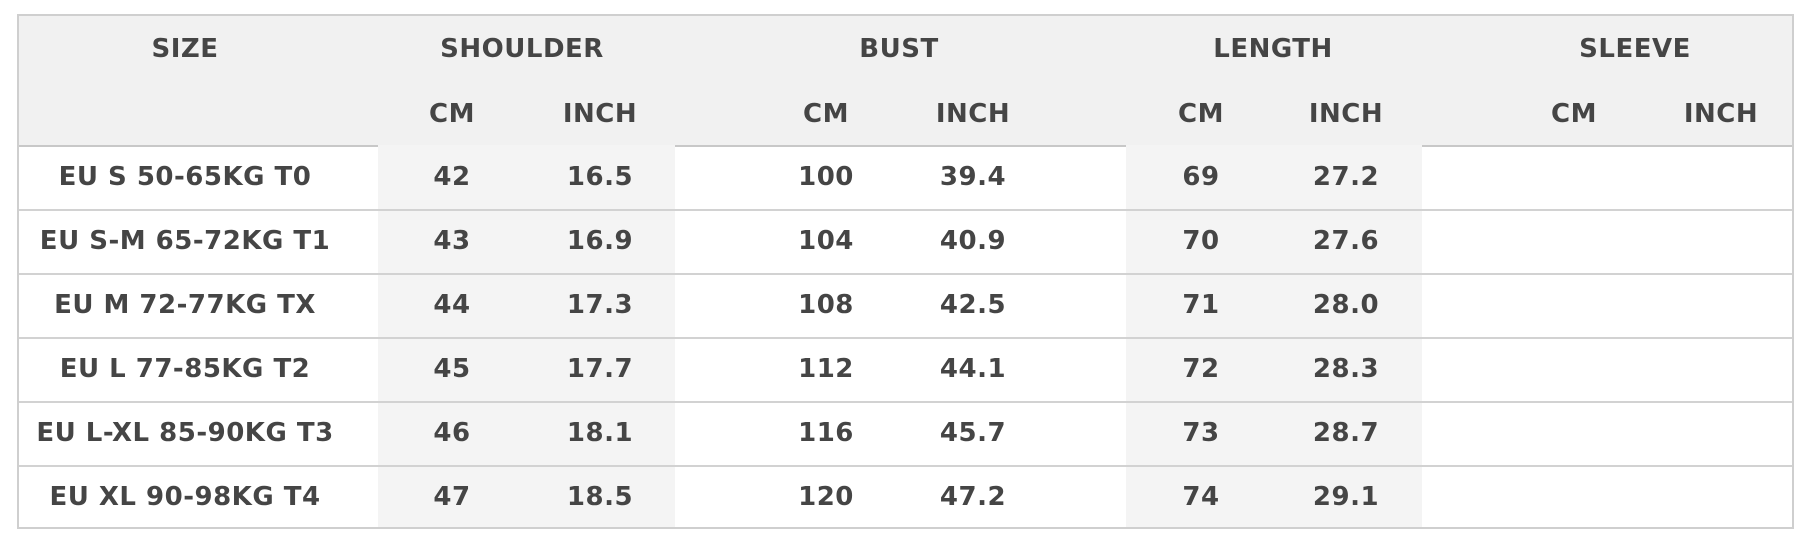 This screenshot has width=1812, height=542. Describe the element at coordinates (452, 369) in the screenshot. I see `value-cell: 45` at that location.